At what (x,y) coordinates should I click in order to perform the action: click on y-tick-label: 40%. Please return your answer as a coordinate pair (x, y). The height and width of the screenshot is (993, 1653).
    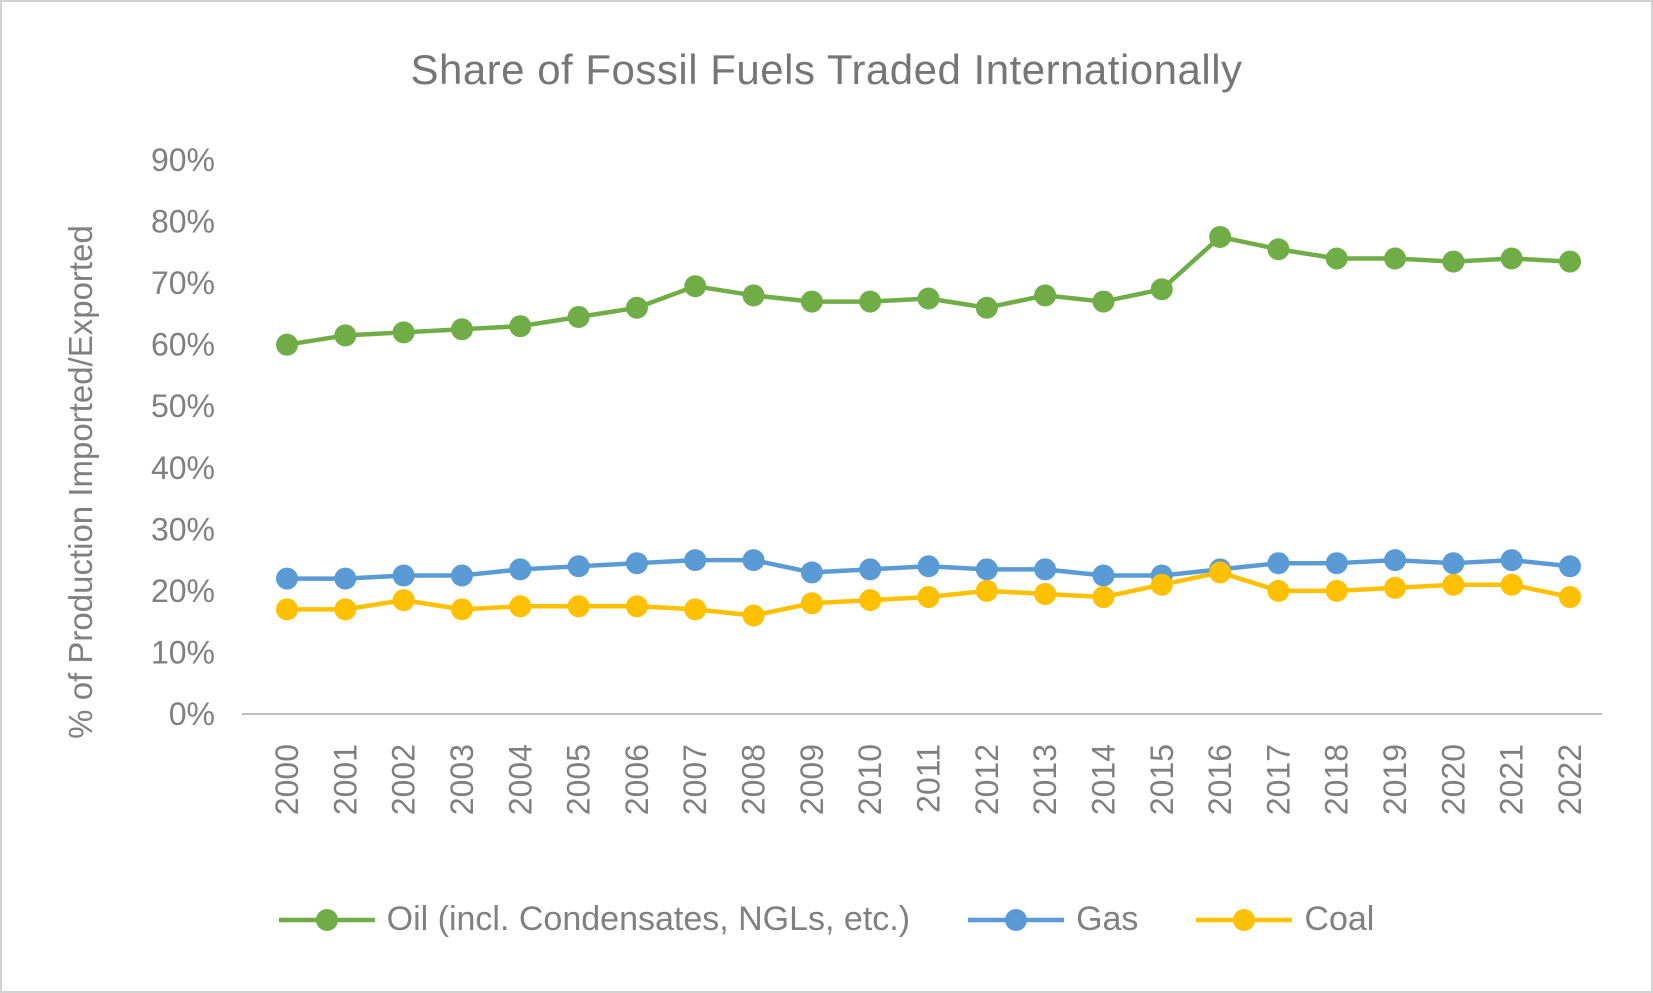
    Looking at the image, I should click on (183, 468).